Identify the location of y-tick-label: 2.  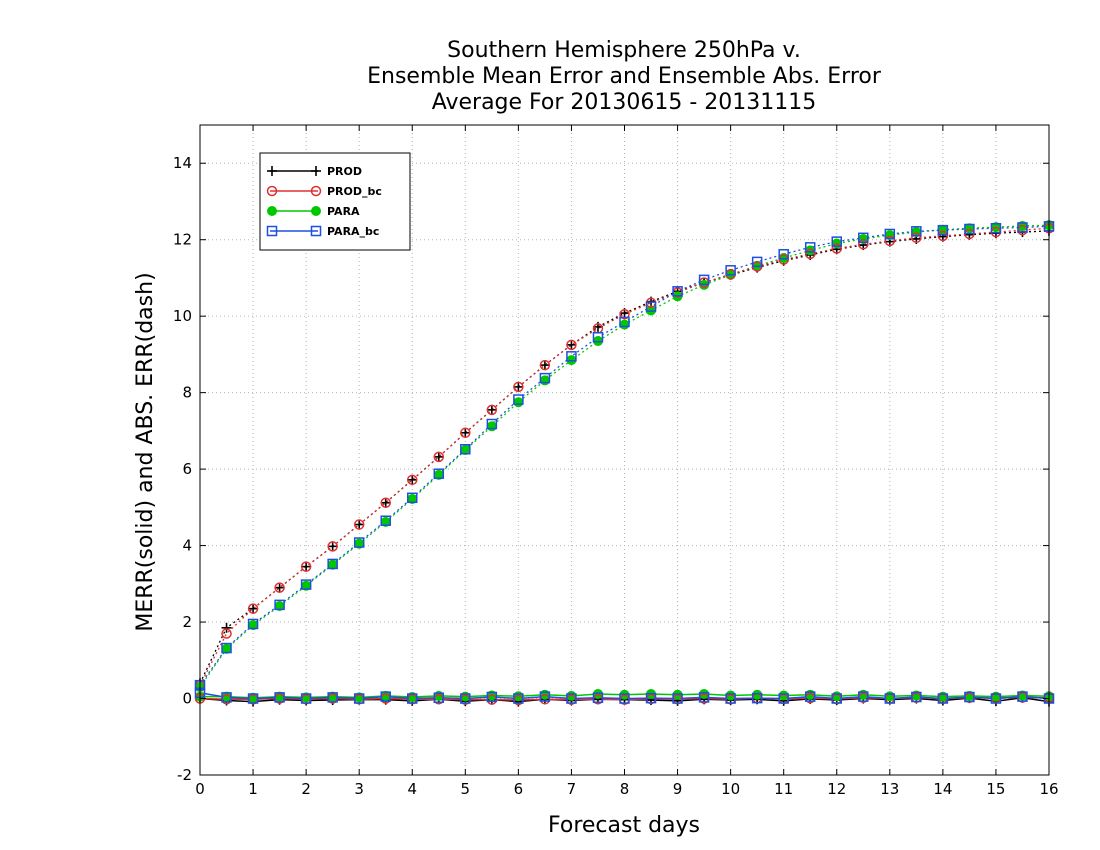
(187, 622).